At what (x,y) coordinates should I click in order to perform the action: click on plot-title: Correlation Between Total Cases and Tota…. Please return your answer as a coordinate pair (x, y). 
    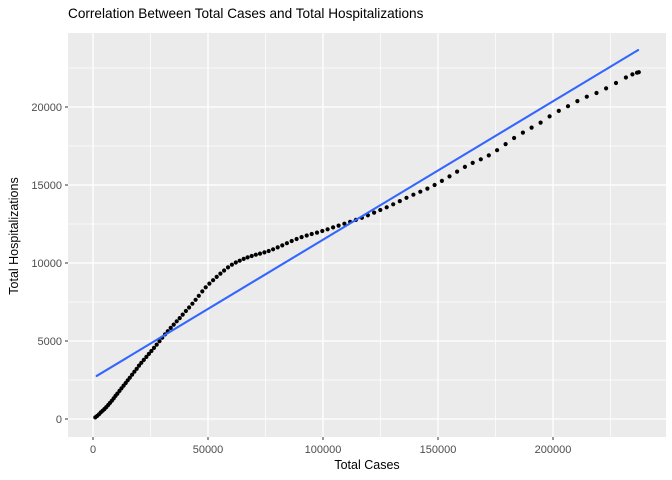
    Looking at the image, I should click on (246, 13).